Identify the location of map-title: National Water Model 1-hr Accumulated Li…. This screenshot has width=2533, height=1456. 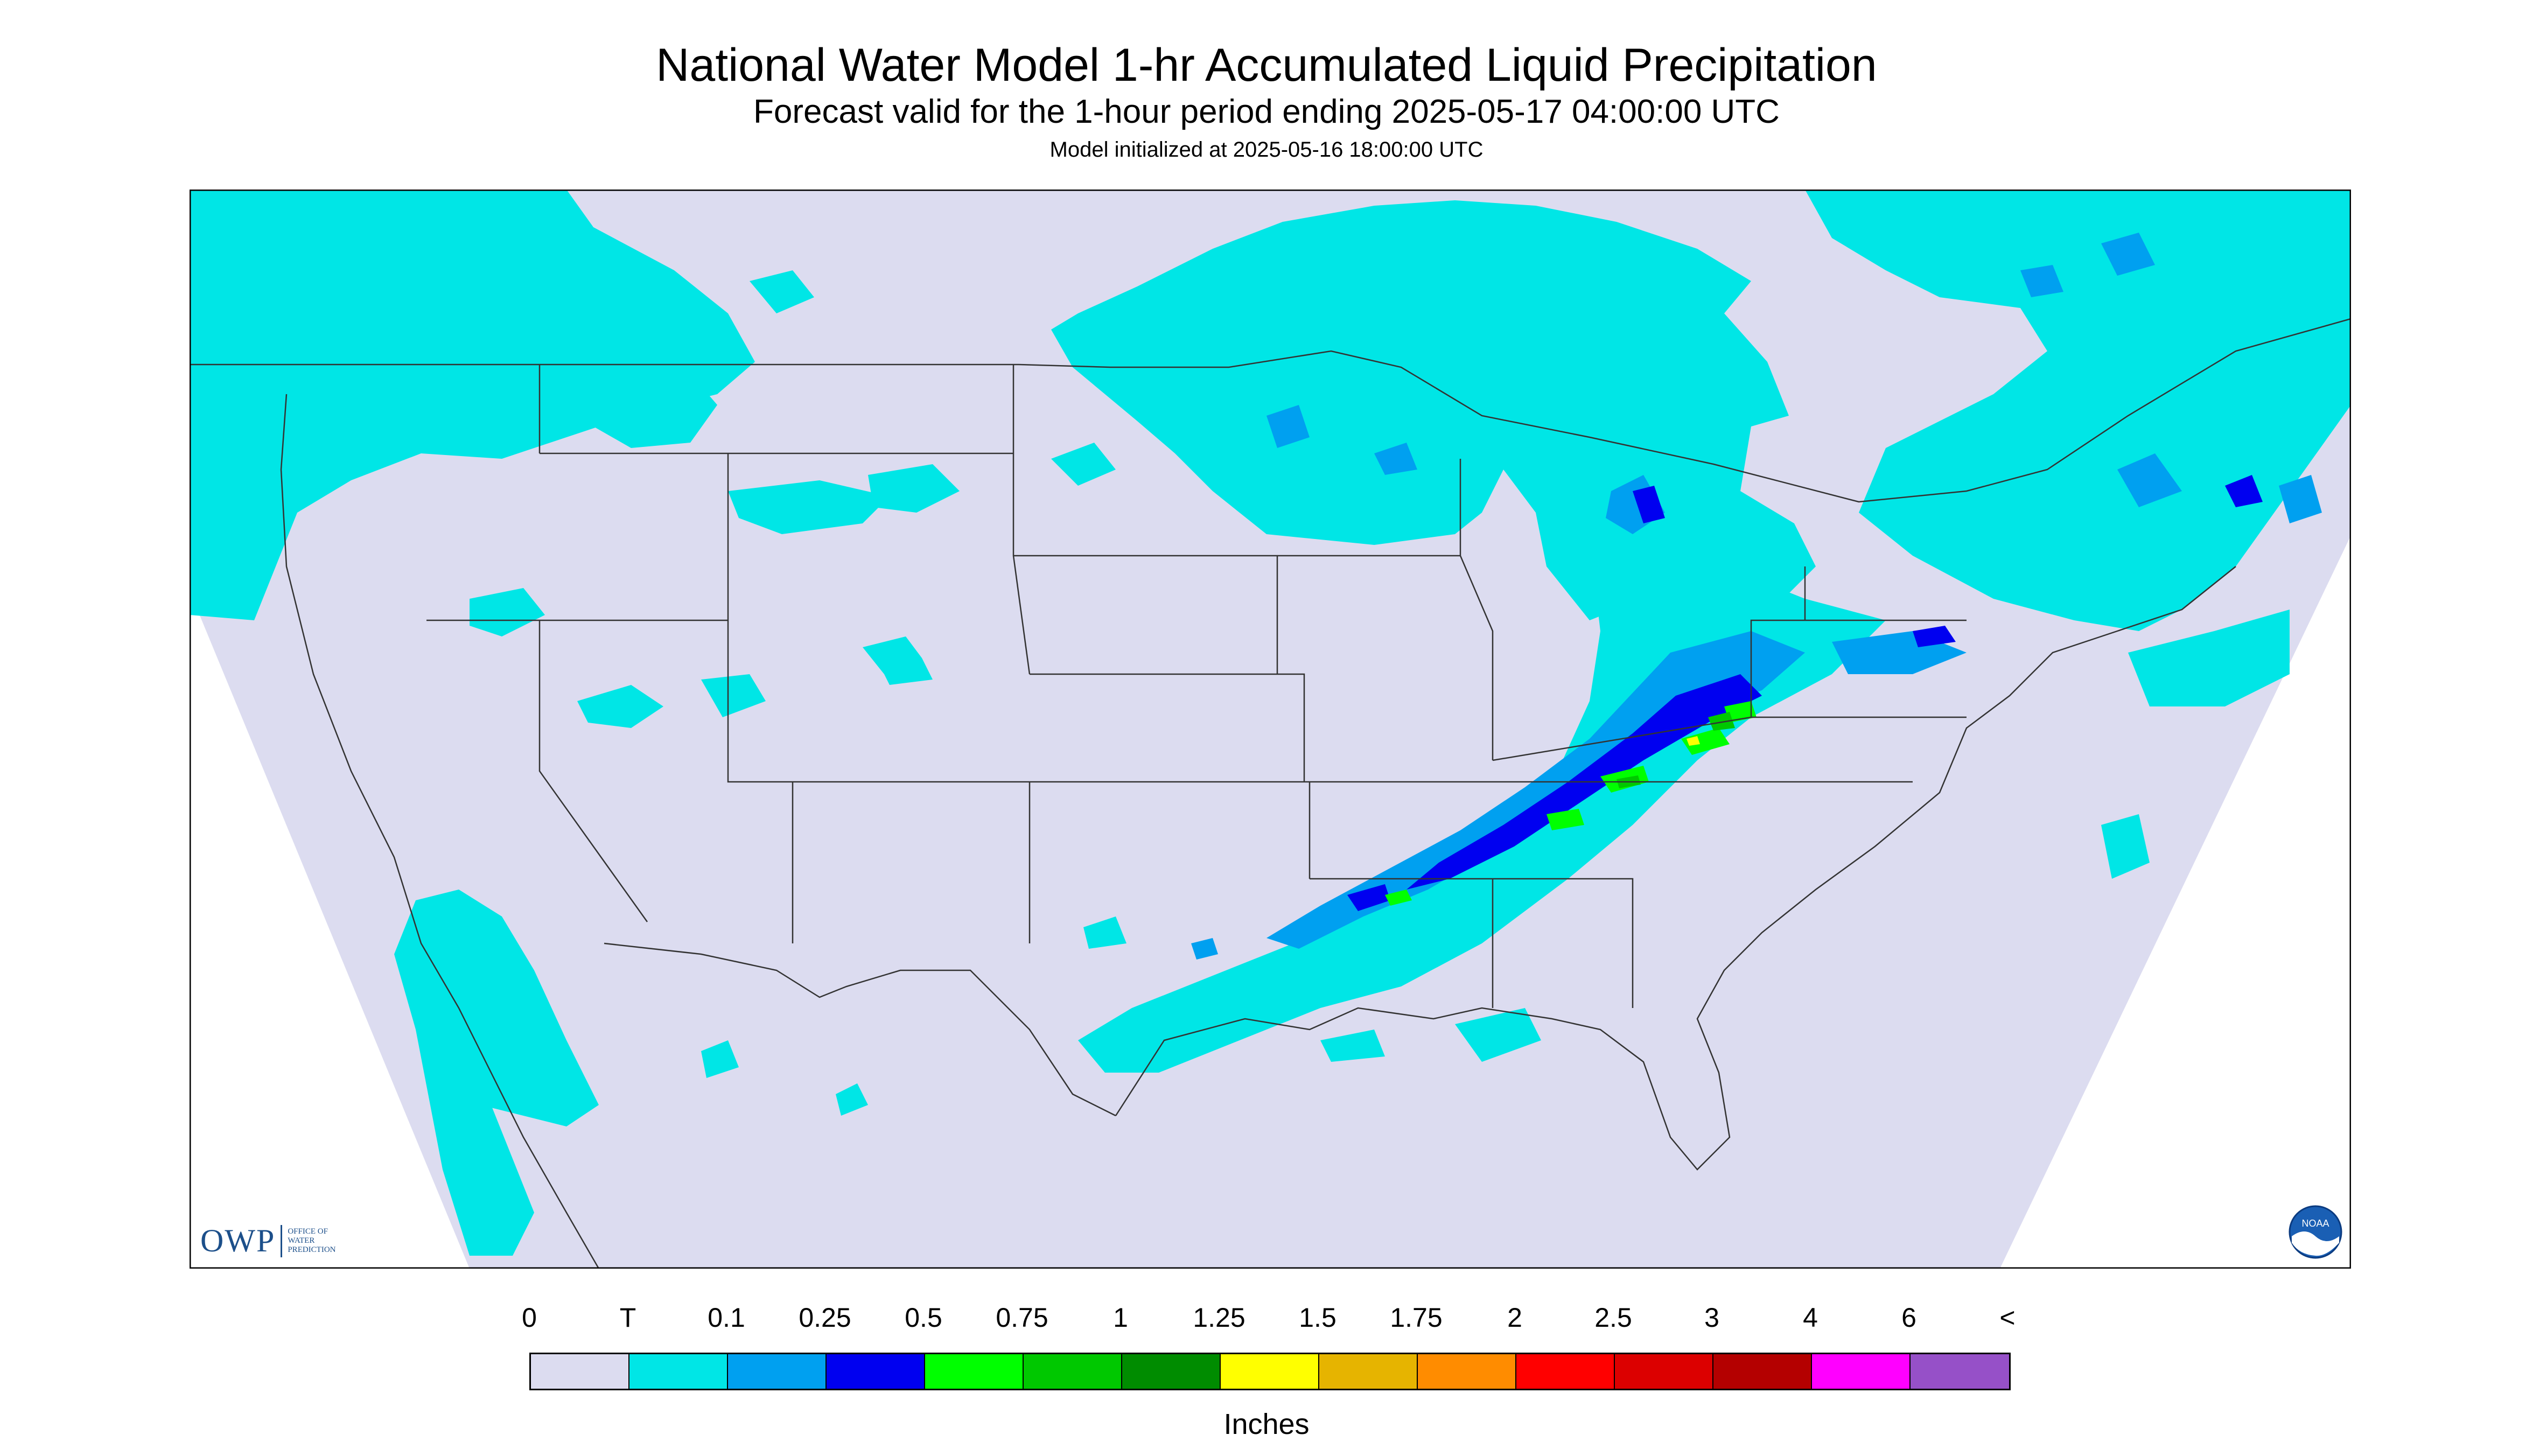
(1266, 65).